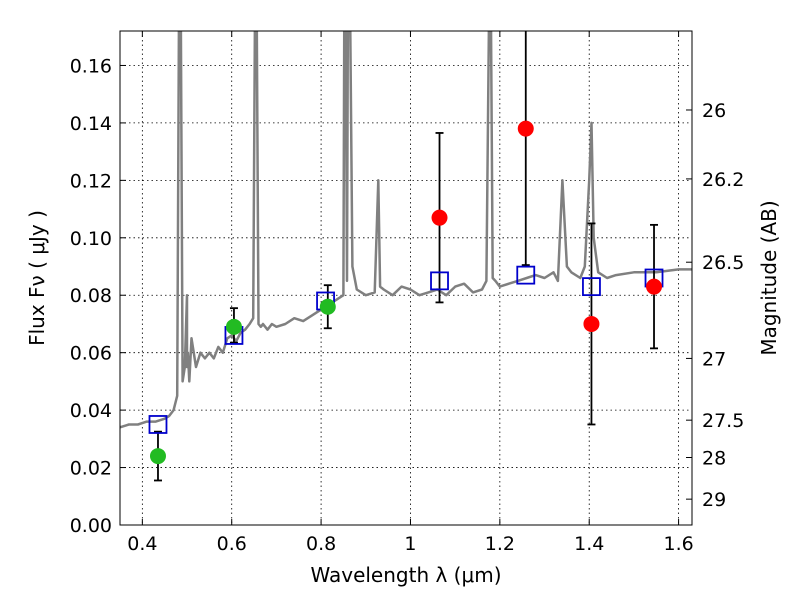  Describe the element at coordinates (714, 459) in the screenshot. I see `y2-tick-label: 28` at that location.